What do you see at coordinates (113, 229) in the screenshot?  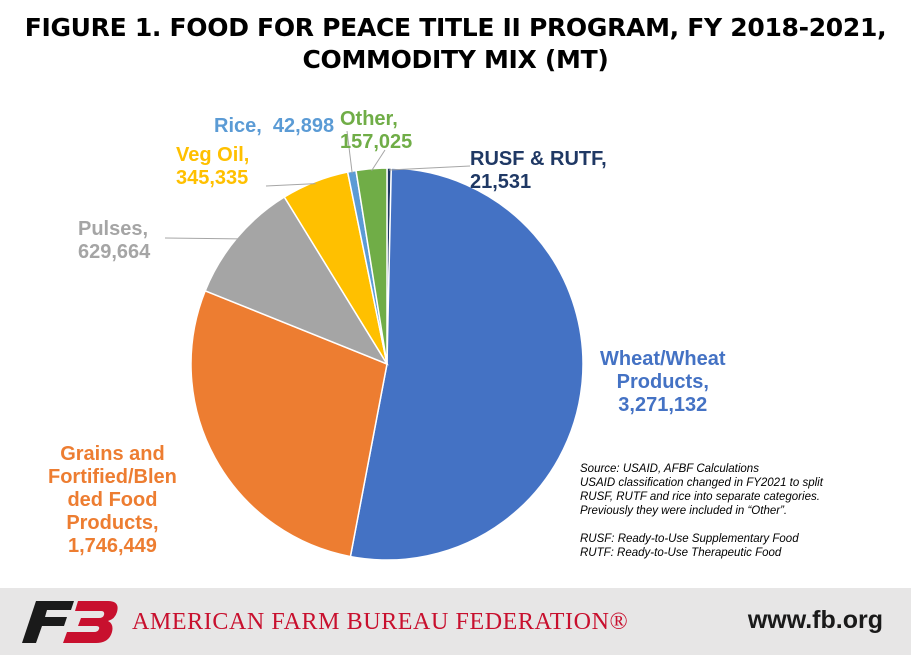 I see `slice-name: Pulses,` at bounding box center [113, 229].